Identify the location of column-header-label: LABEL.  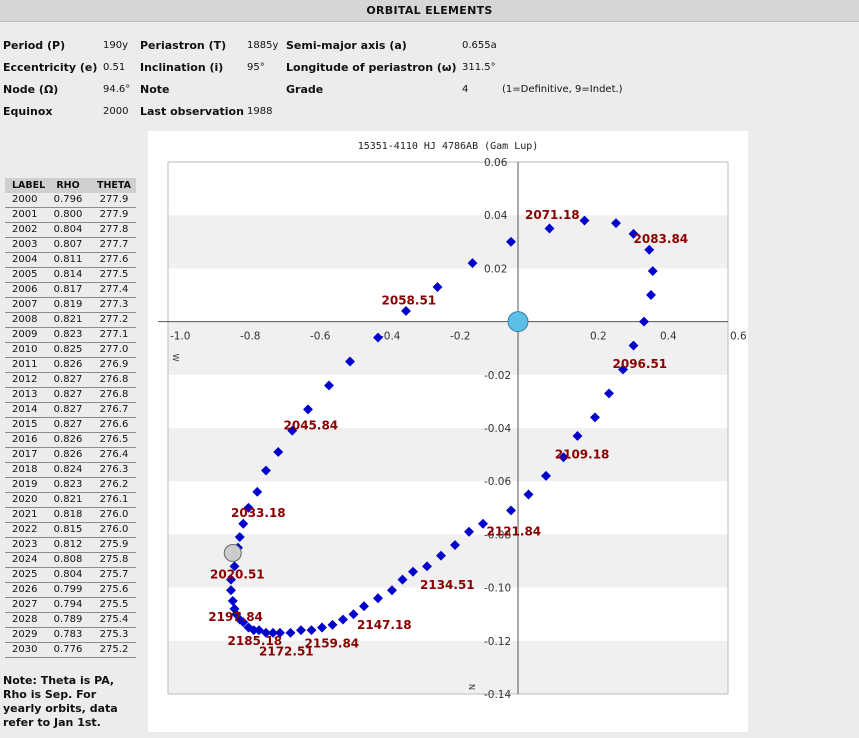
(29, 185).